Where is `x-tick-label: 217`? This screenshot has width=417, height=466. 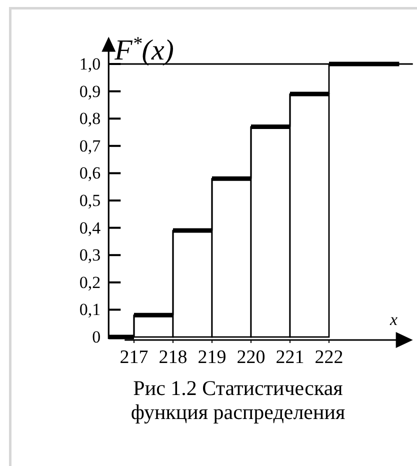 x-tick-label: 217 is located at coordinates (134, 357).